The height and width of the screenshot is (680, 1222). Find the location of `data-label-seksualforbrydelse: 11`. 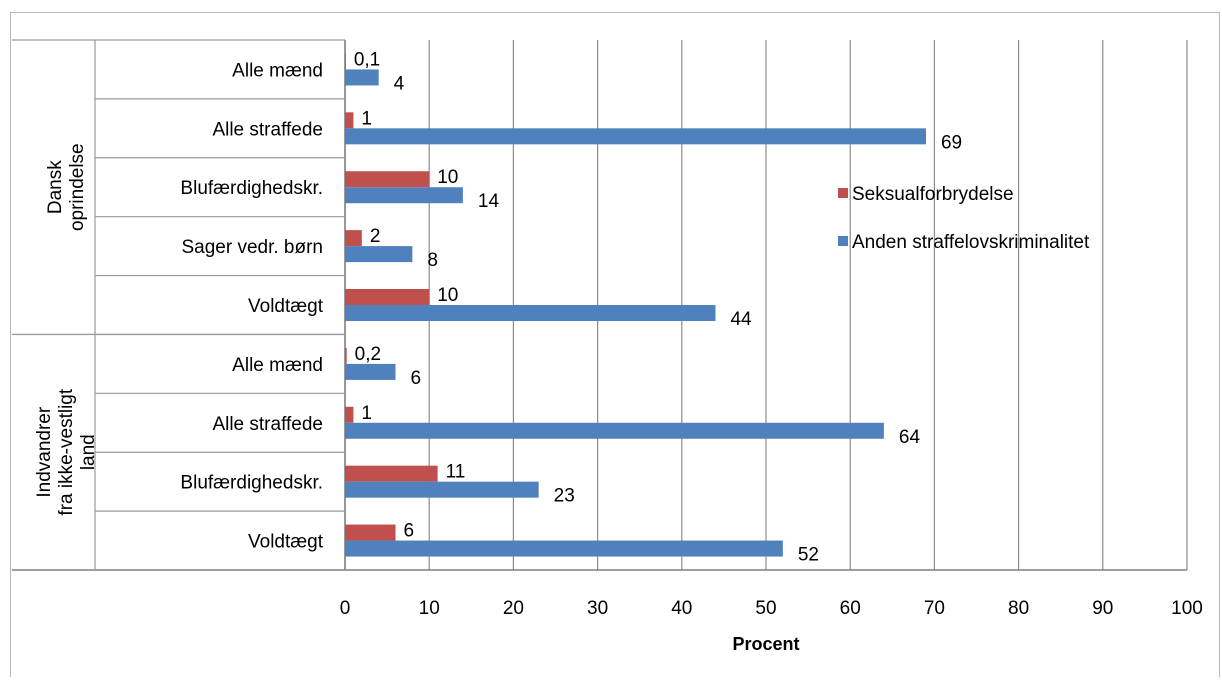

data-label-seksualforbrydelse: 11 is located at coordinates (456, 472).